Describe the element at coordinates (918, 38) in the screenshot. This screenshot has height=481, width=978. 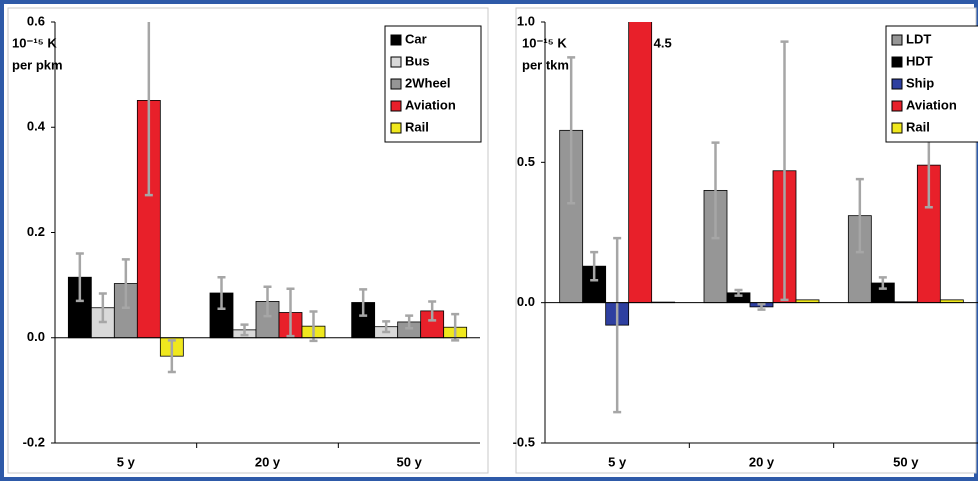
I see `legend-label: LDT` at that location.